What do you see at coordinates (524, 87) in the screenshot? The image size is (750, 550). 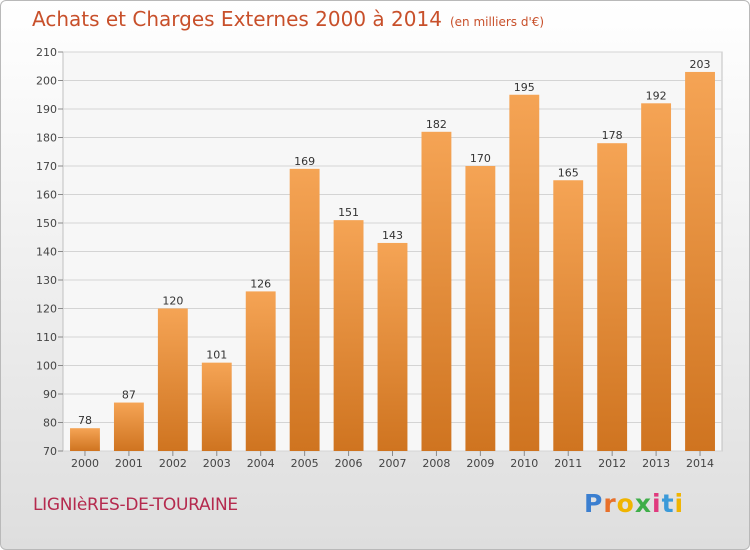 I see `bar-value-label: 195` at bounding box center [524, 87].